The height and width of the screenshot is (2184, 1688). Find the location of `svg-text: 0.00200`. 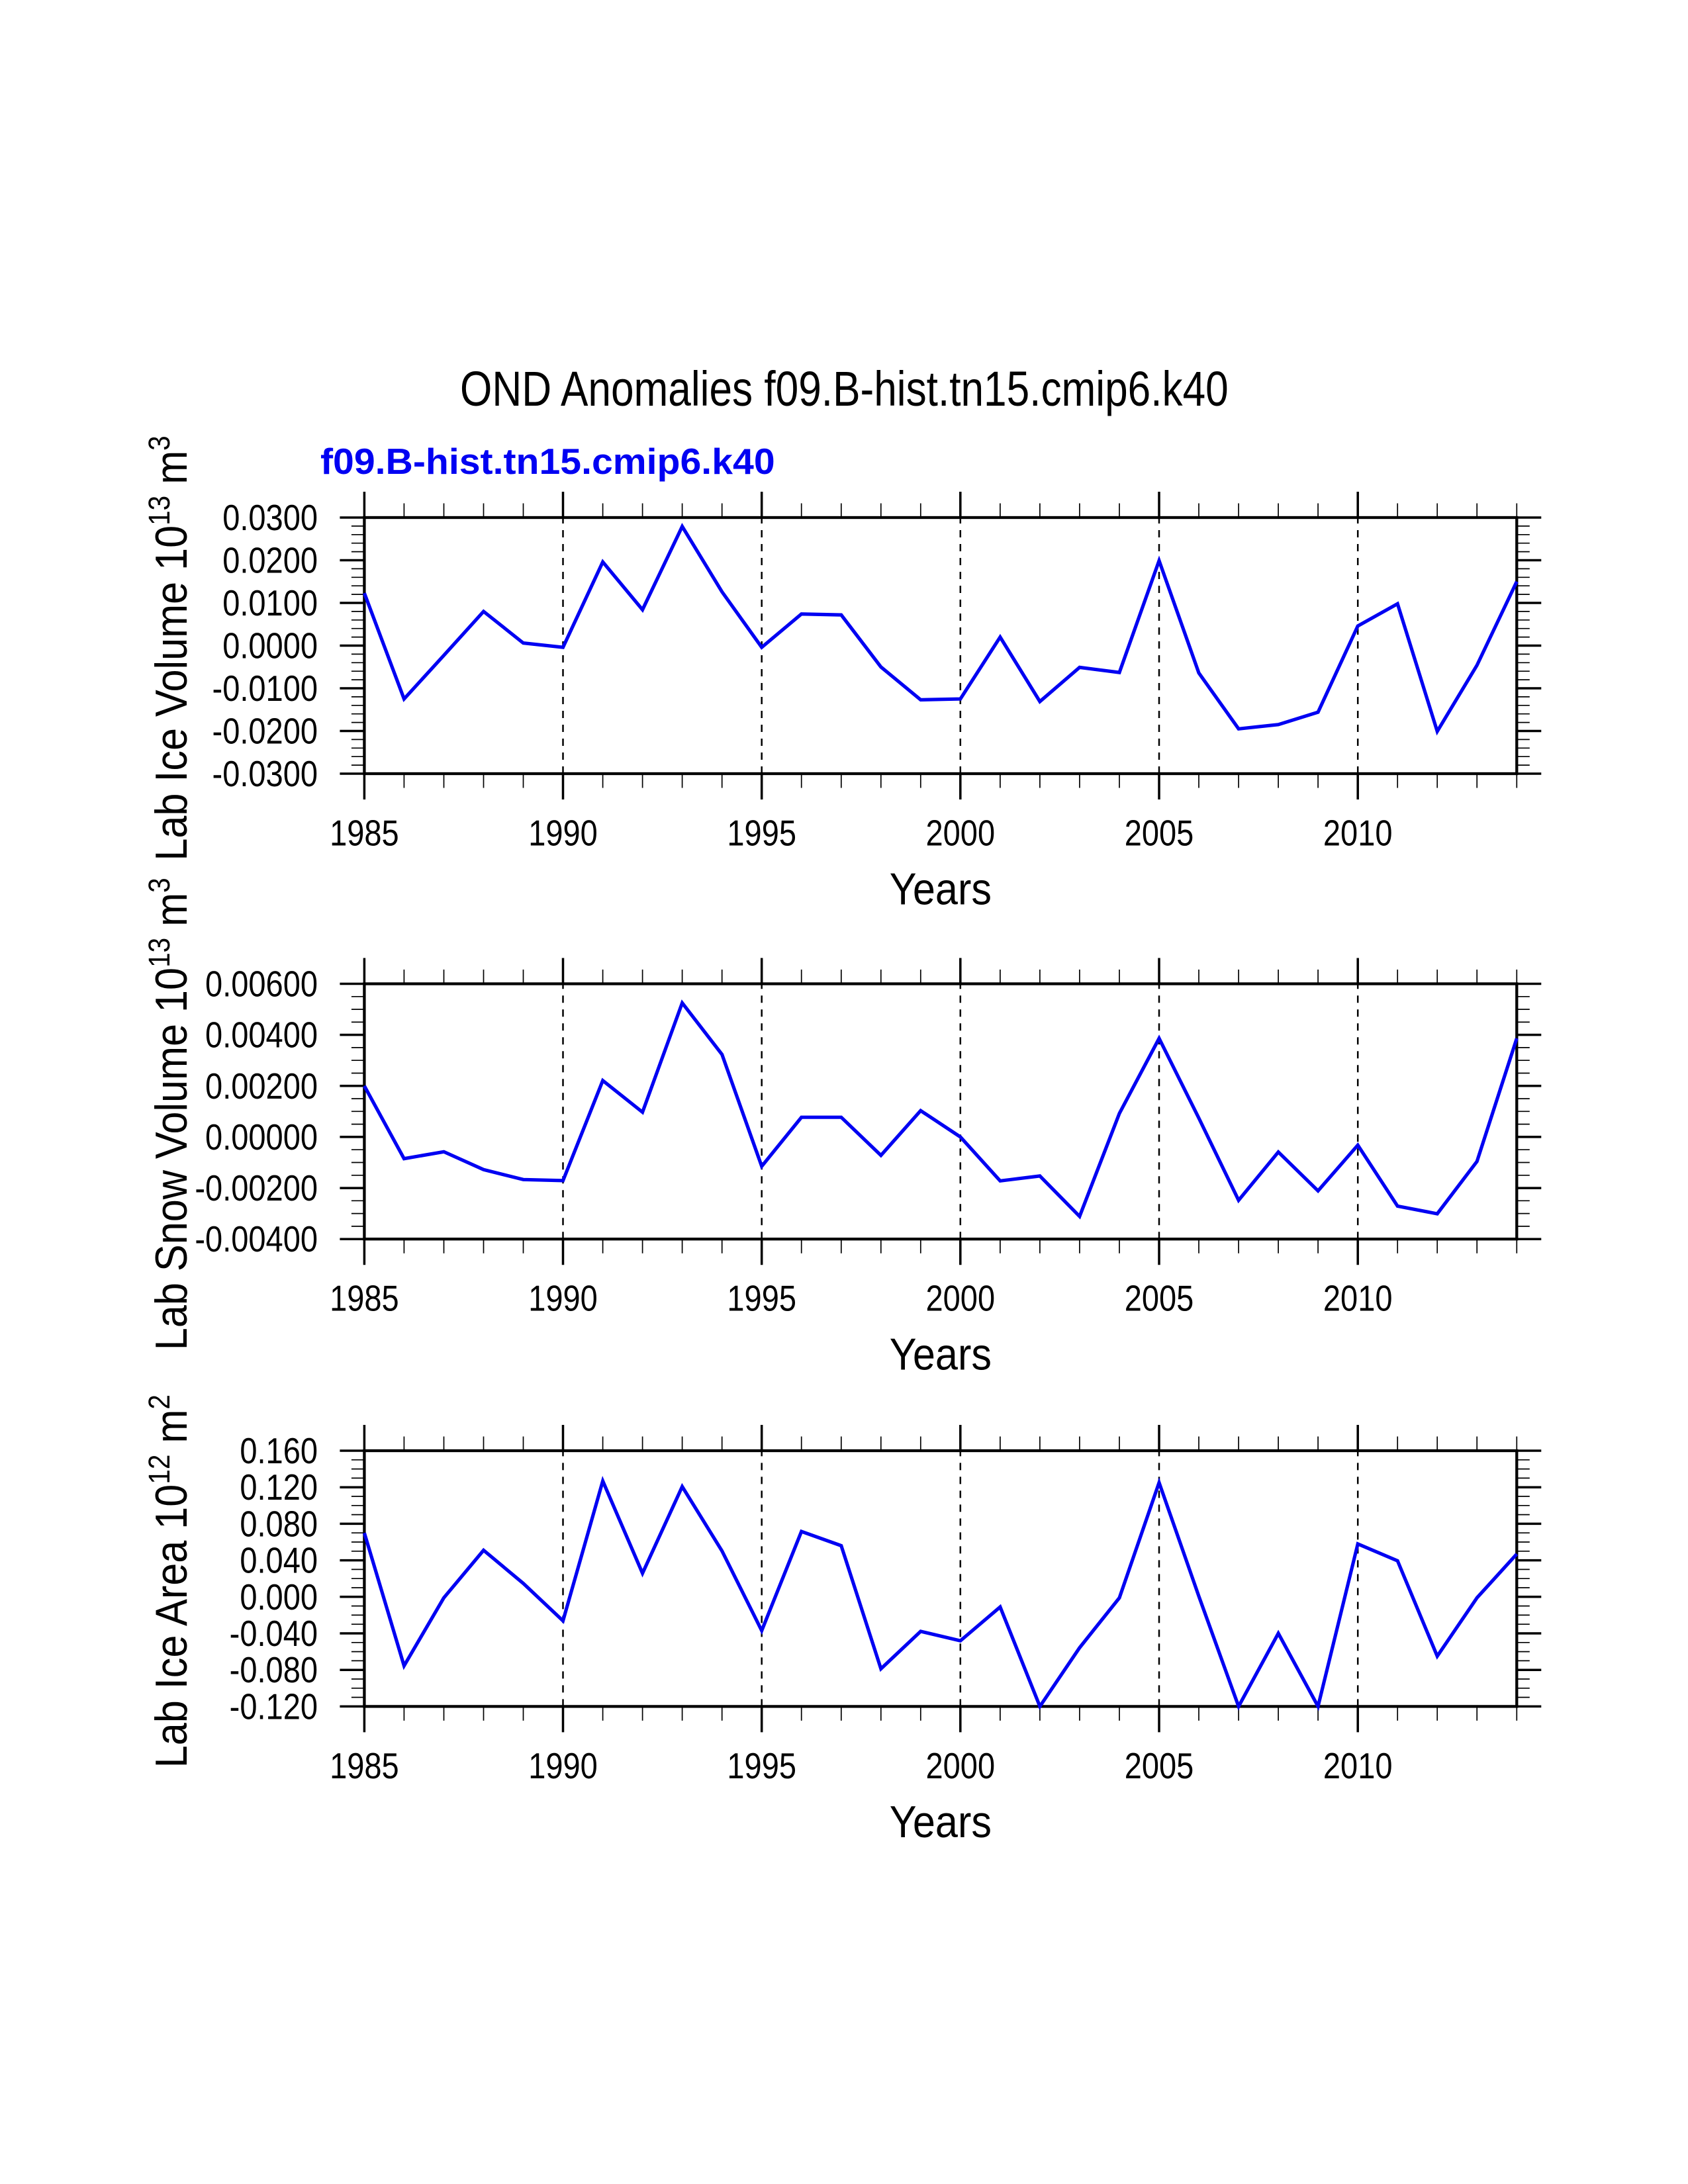

svg-text: 0.00200 is located at coordinates (261, 1086).